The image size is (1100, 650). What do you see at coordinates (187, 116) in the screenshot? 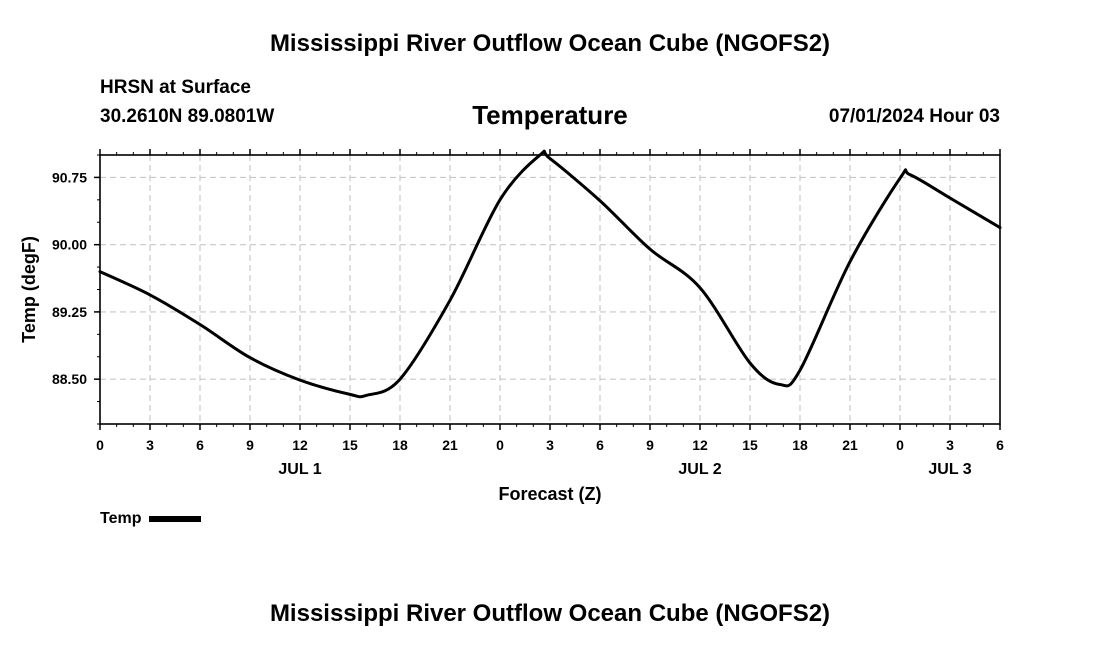
I see `coordinates-label: 30.2610N 89.0801W` at bounding box center [187, 116].